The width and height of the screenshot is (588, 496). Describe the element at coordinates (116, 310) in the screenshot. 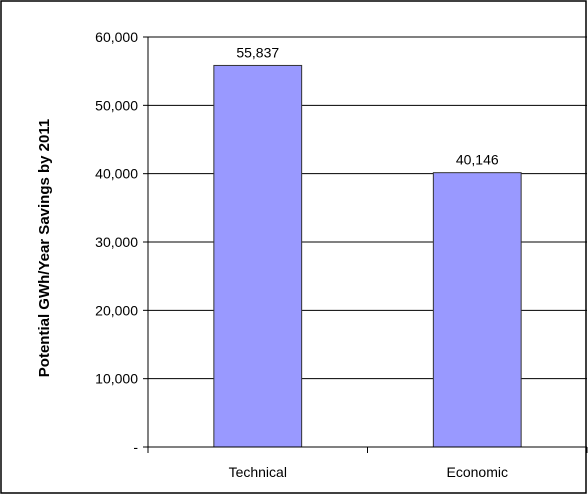

I see `y-tick-label: 20,000` at that location.